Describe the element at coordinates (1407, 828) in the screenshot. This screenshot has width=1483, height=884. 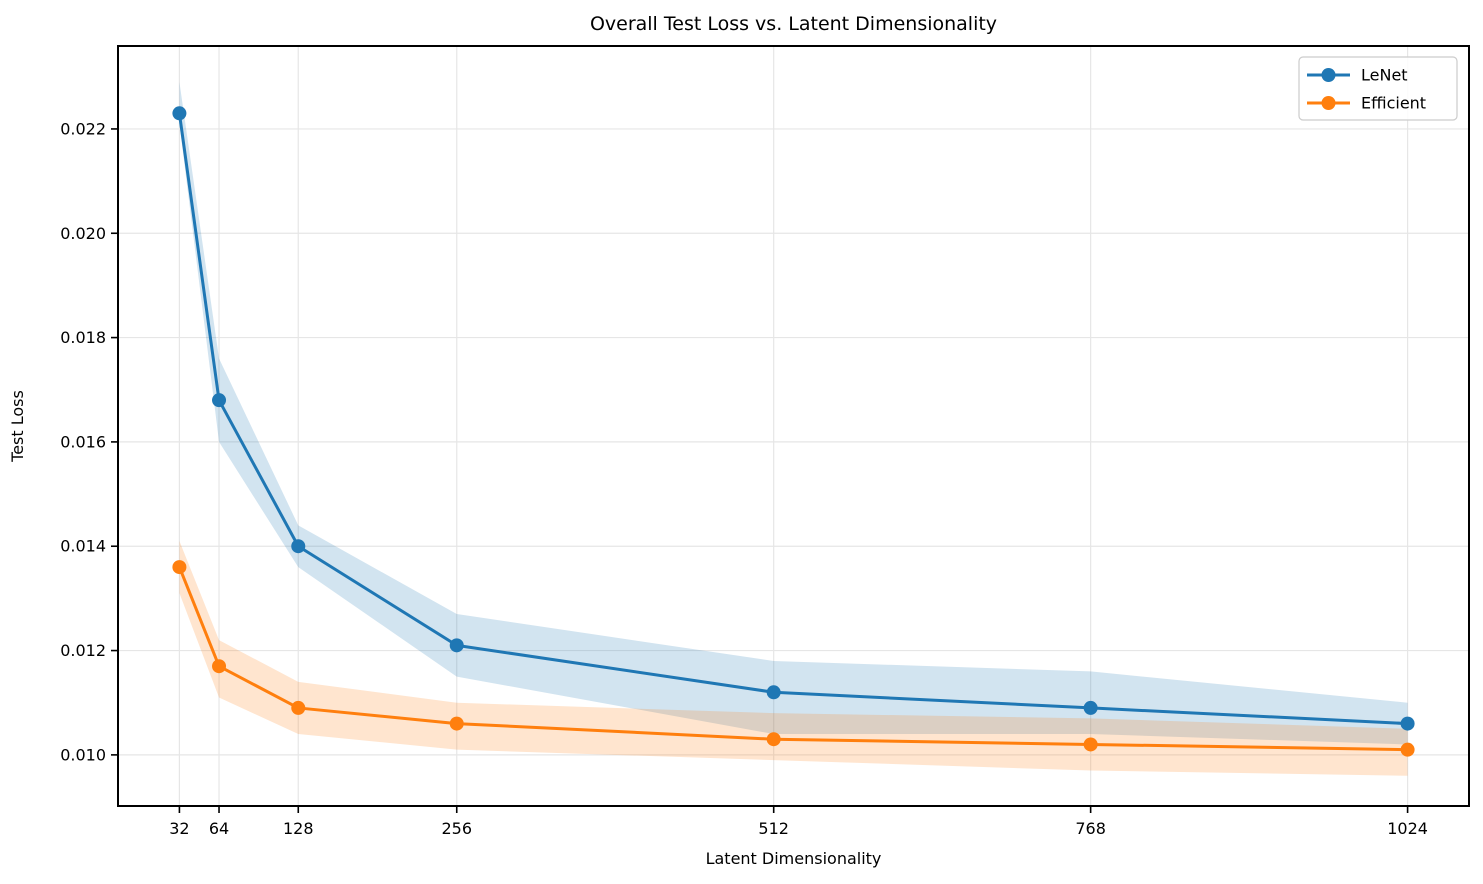
I see `x-tick-label: 1024` at that location.